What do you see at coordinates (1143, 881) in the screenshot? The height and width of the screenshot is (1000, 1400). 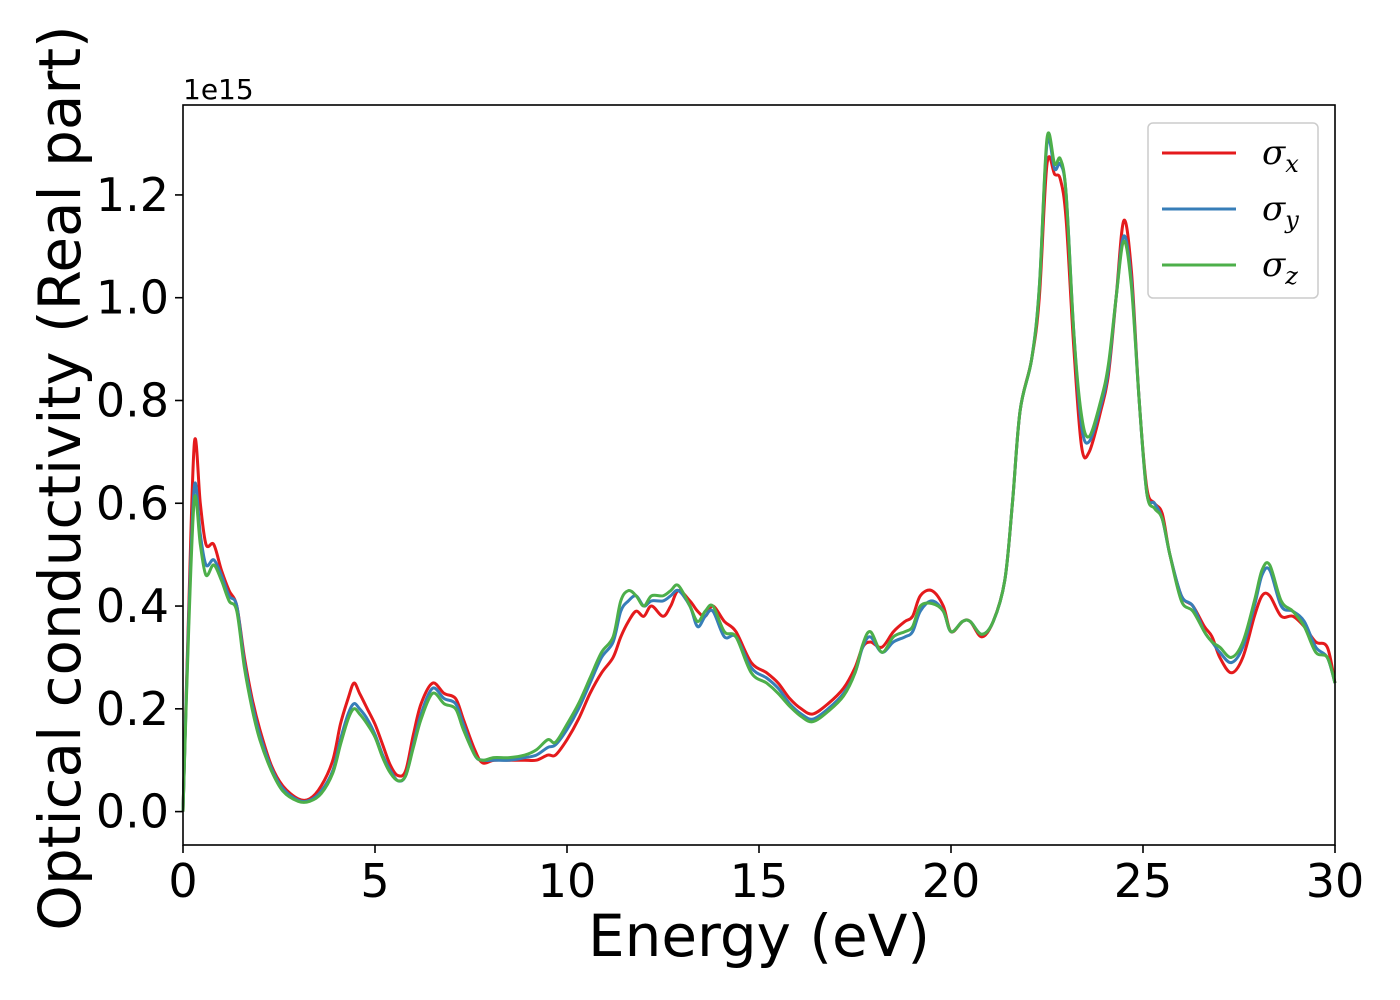 I see `x-tick-label: 25` at bounding box center [1143, 881].